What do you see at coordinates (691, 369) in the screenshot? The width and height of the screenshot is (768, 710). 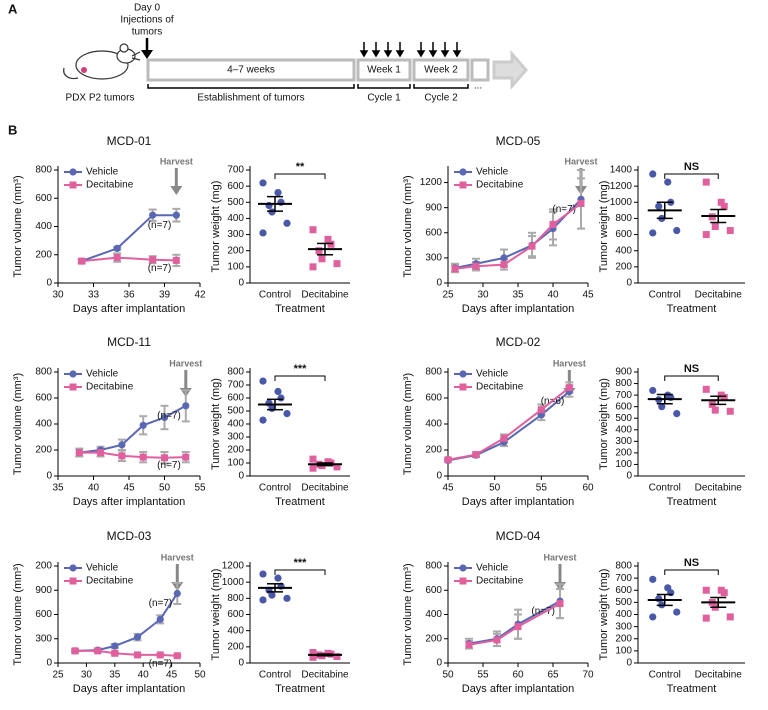 I see `significance-label: NS` at bounding box center [691, 369].